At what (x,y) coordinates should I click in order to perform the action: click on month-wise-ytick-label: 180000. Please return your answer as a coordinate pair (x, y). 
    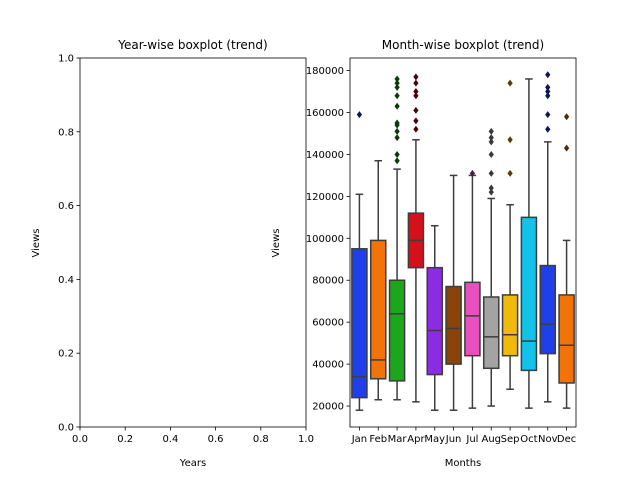
    Looking at the image, I should click on (325, 71).